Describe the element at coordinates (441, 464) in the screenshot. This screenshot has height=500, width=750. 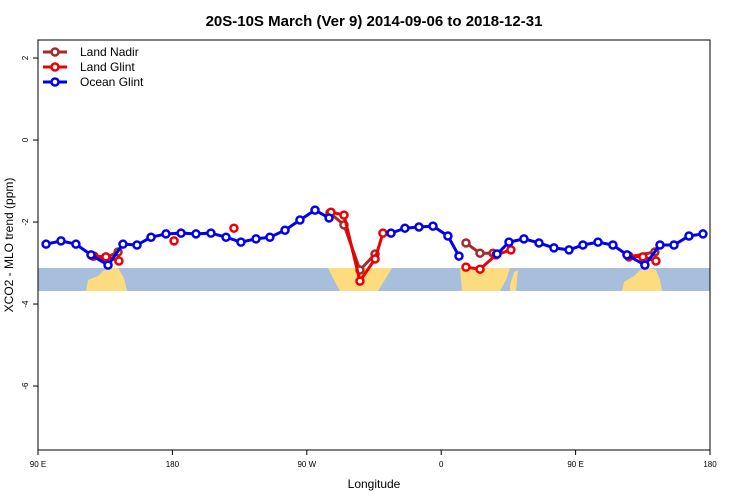
I see `x-tick-label: 0` at that location.